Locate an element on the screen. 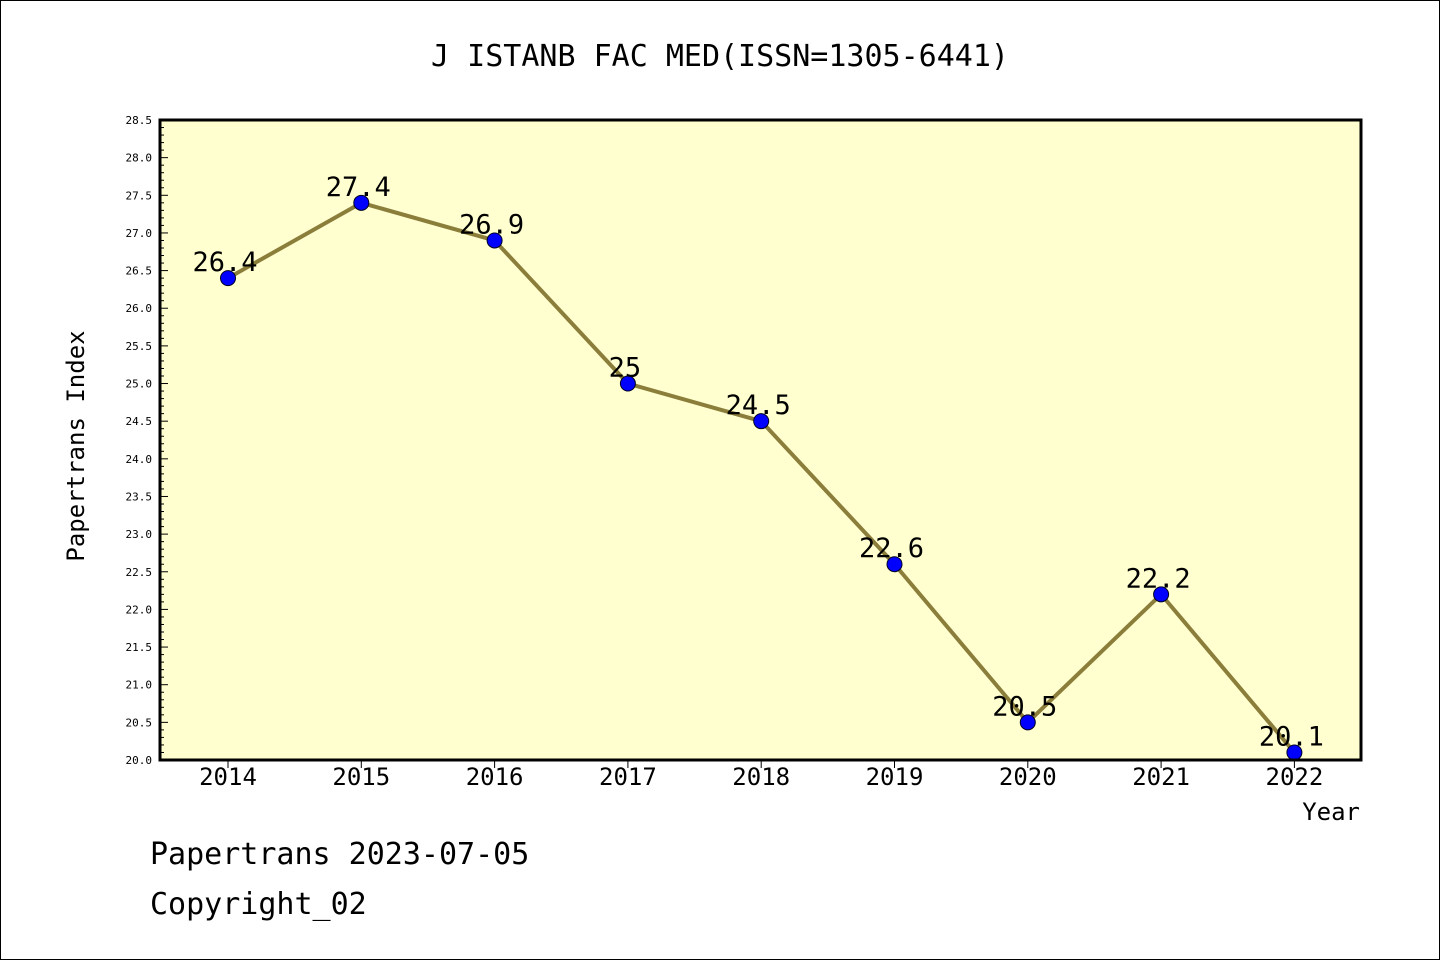  y-tick-label: 23.0 is located at coordinates (139, 534).